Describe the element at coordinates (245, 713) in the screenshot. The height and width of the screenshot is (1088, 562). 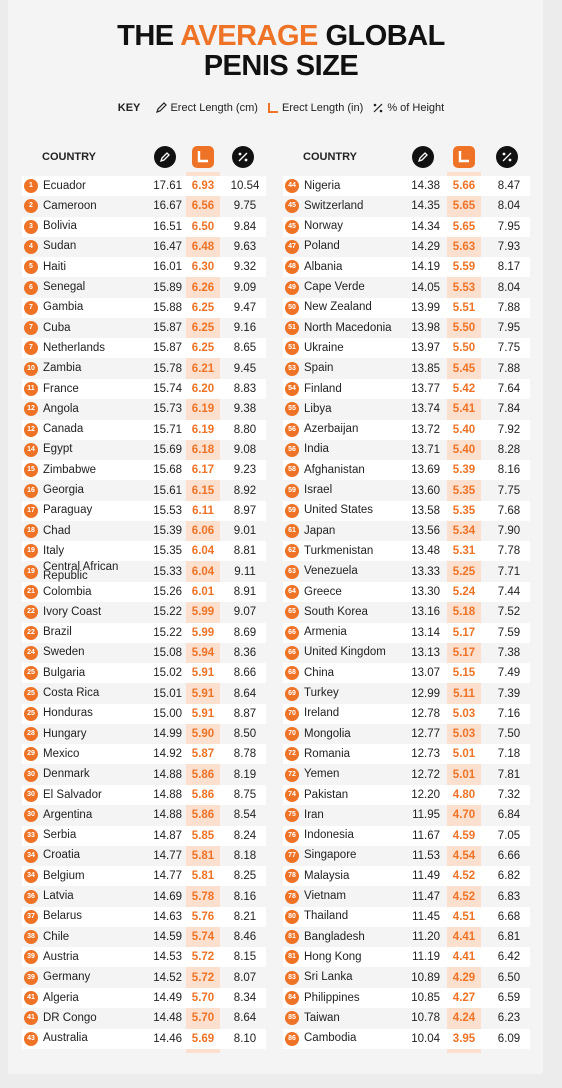
I see `pct-height: 8.87` at that location.